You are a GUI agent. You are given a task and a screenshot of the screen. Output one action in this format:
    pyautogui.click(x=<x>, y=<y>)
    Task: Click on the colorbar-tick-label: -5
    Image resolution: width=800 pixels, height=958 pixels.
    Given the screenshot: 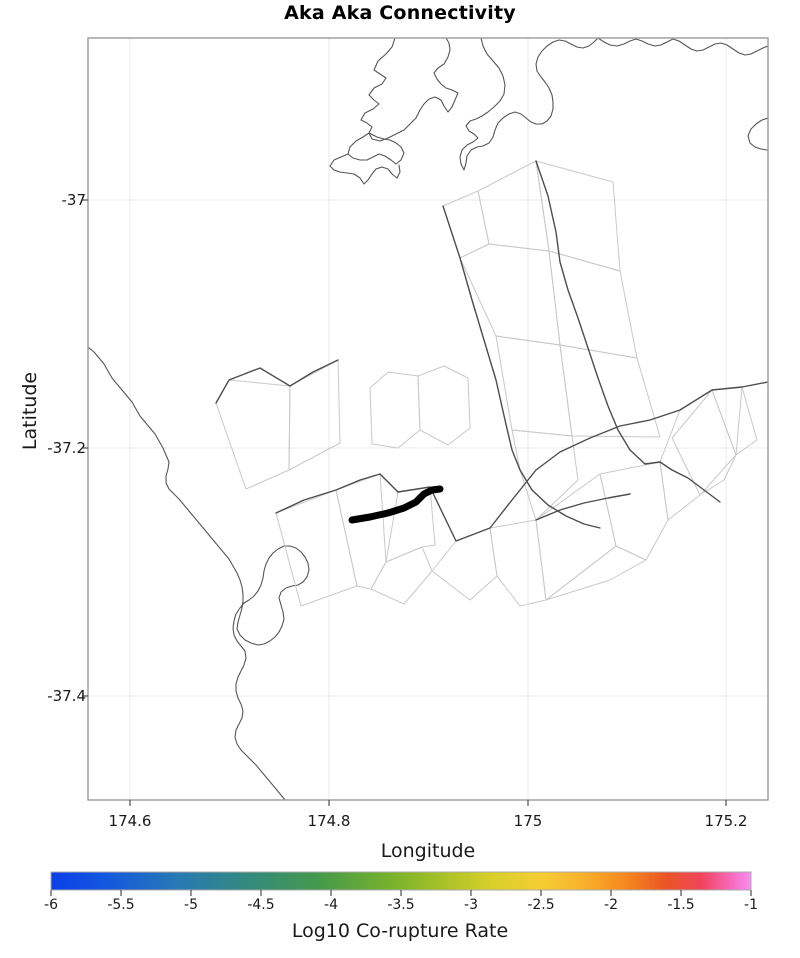 What is the action you would take?
    pyautogui.click(x=191, y=905)
    